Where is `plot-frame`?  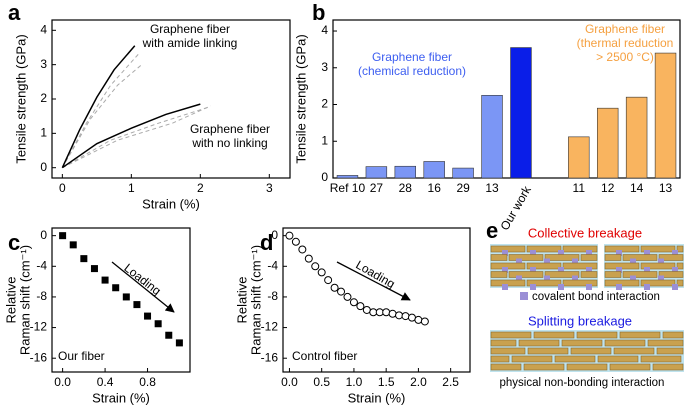 plot-frame is located at coordinates (376, 300).